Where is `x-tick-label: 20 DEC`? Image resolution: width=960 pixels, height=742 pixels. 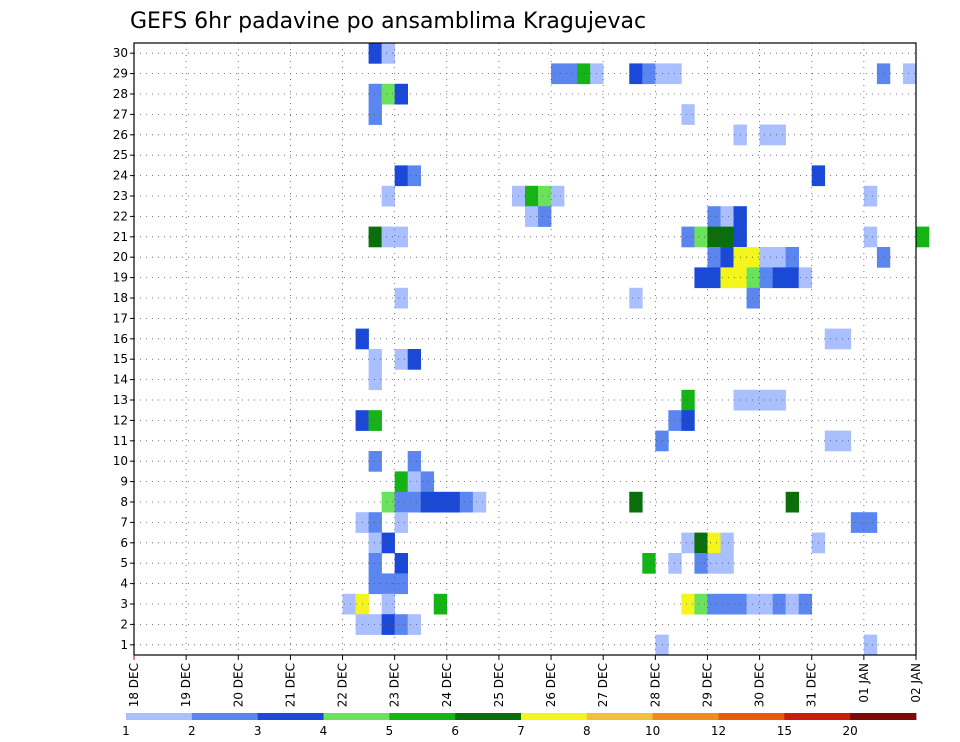 x-tick-label: 20 DEC is located at coordinates (238, 685).